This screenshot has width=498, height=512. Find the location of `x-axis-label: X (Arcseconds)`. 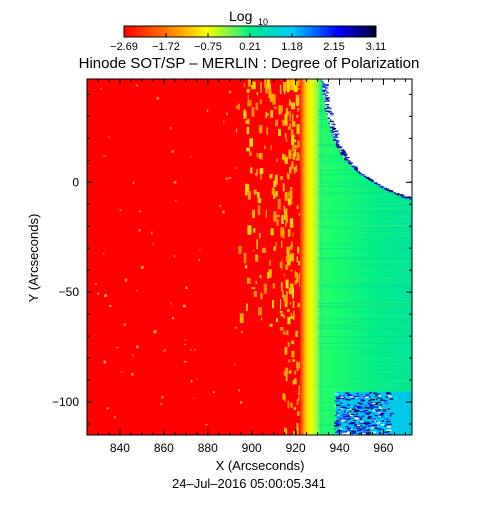

x-axis-label: X (Arcseconds) is located at coordinates (260, 465).